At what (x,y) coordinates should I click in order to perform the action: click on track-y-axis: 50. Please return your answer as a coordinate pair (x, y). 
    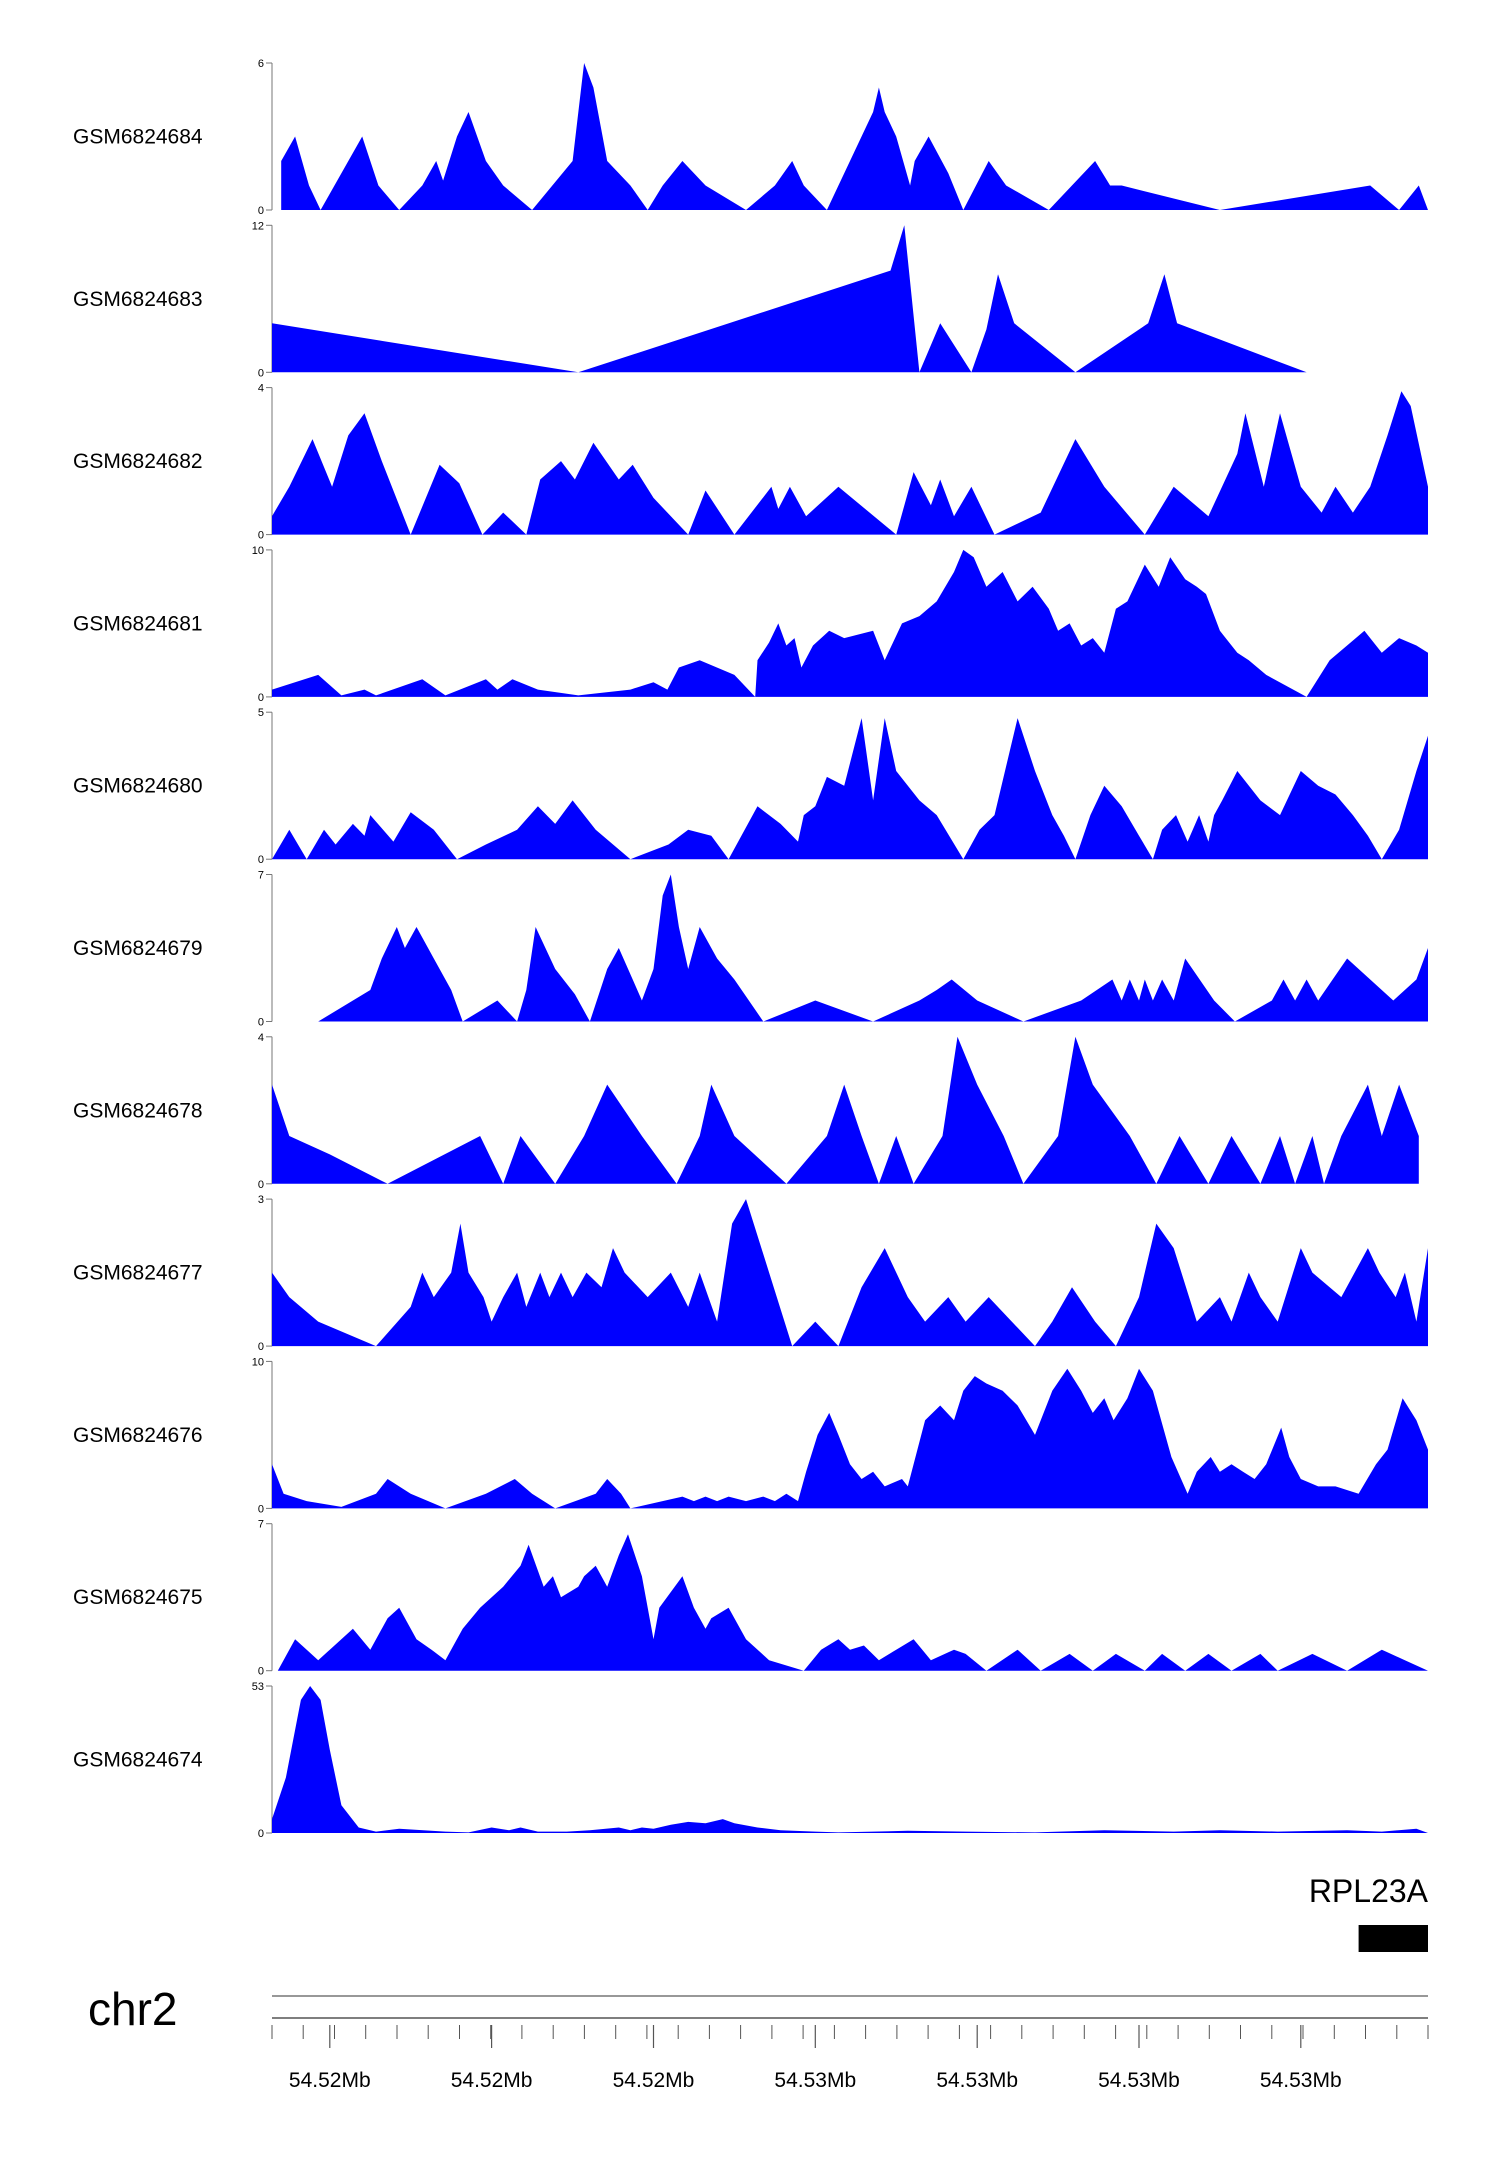
    Looking at the image, I should click on (265, 786).